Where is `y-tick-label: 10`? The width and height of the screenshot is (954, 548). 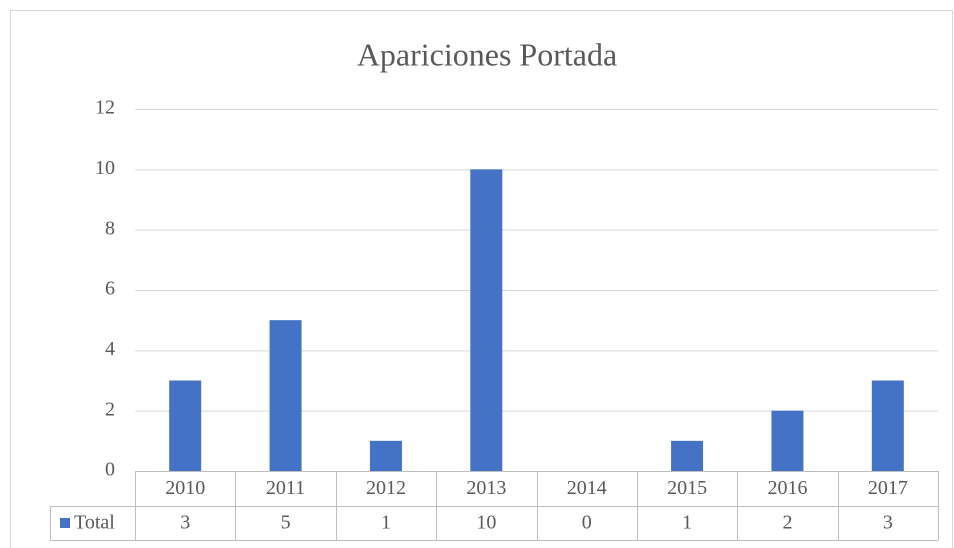
y-tick-label: 10 is located at coordinates (105, 168).